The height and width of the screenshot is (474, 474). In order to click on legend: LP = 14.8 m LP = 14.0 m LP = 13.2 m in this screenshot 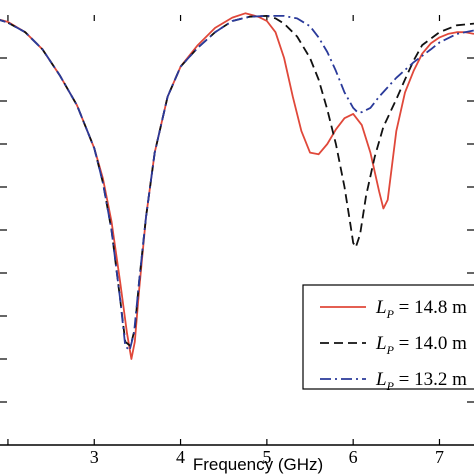, I will do `click(388, 338)`.